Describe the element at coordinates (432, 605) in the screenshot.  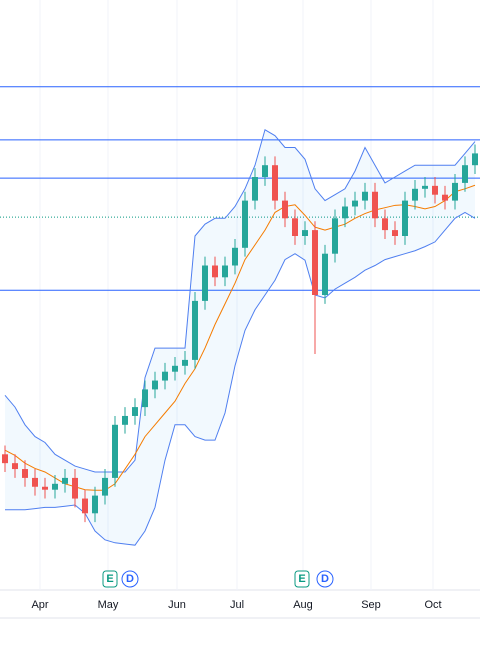
I see `x-tick-label: Oct` at that location.